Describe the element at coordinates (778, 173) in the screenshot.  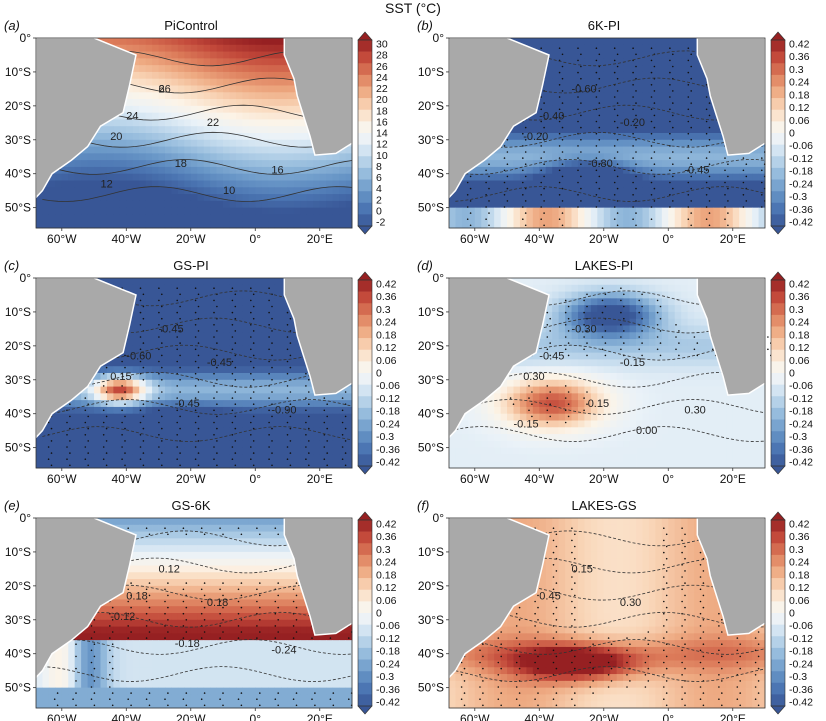
I see `colorbar-segment` at that location.